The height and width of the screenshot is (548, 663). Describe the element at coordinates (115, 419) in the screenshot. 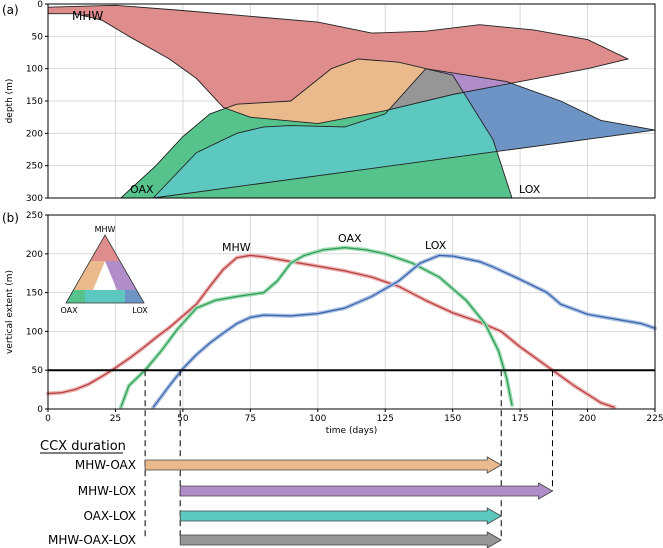

I see `xtick-label: 25` at that location.